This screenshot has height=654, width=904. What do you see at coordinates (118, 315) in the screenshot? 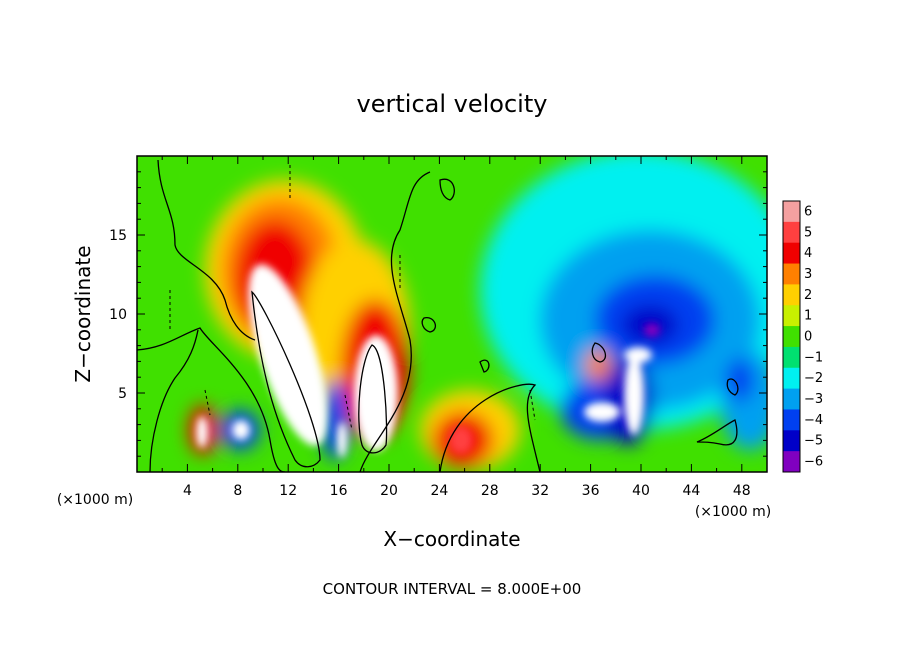
I see `y-tick-label: 10` at bounding box center [118, 315].